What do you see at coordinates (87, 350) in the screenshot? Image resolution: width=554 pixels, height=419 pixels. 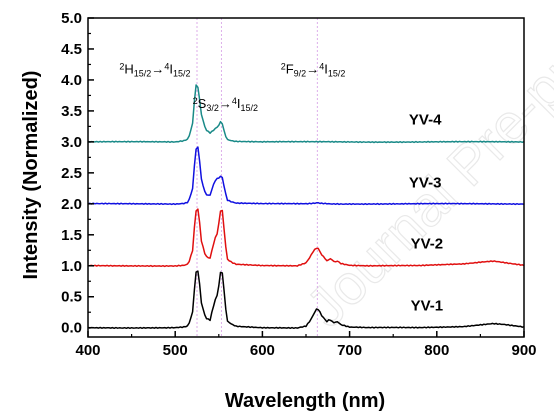 I see `x-tick-label: 400` at bounding box center [87, 350].